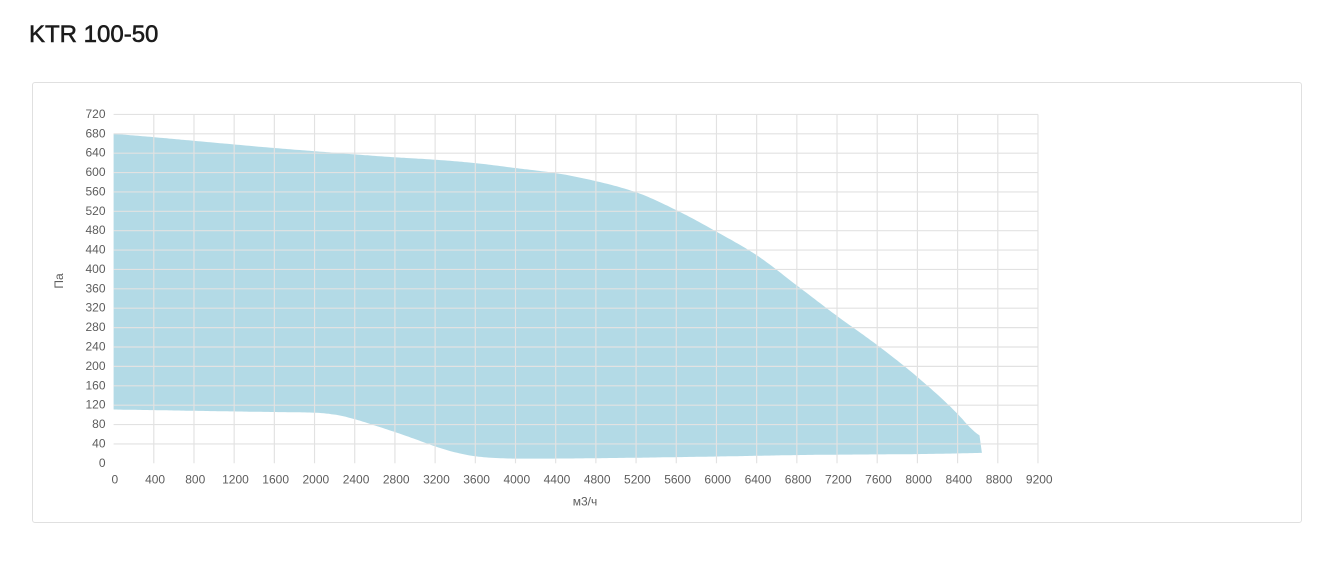 This screenshot has width=1342, height=562. Describe the element at coordinates (95, 385) in the screenshot. I see `svg-text: 160` at that location.